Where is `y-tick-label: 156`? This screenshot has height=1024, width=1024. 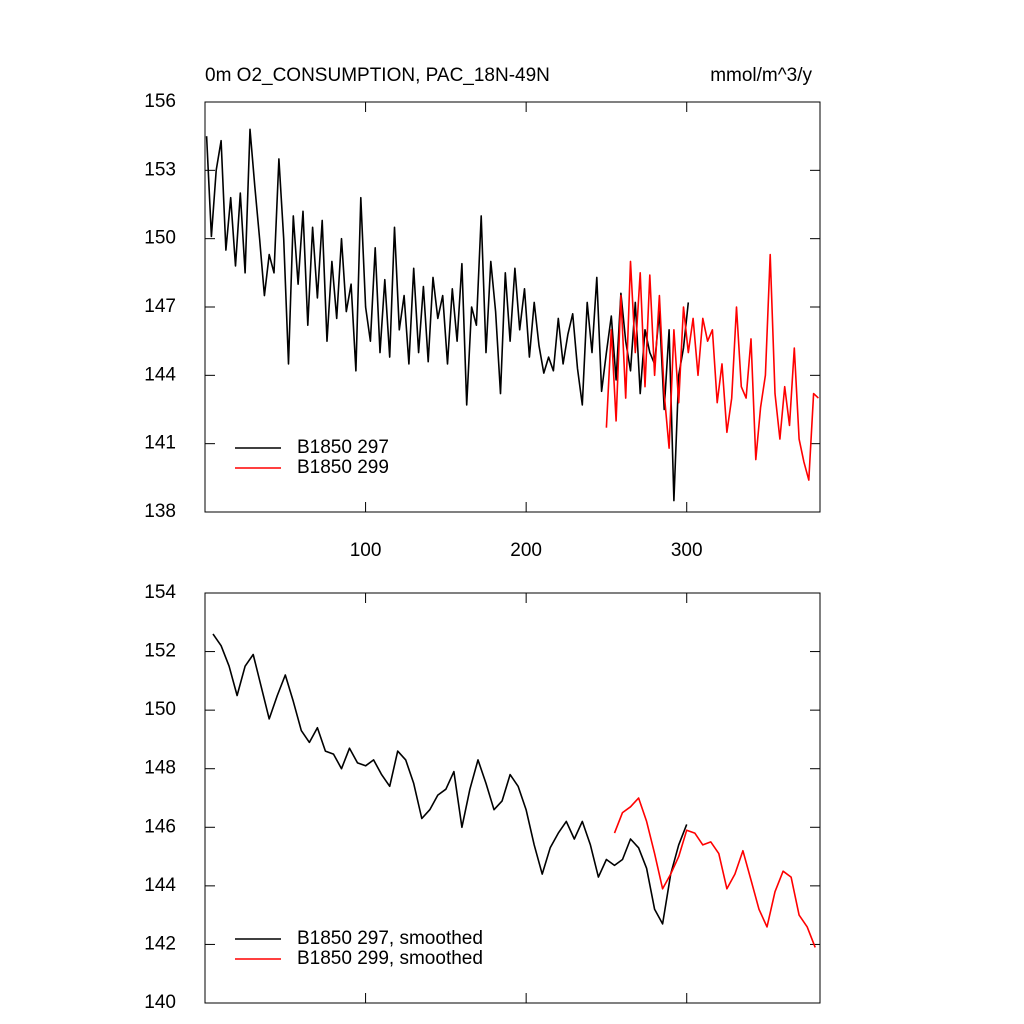
y-tick-label: 156 is located at coordinates (160, 101).